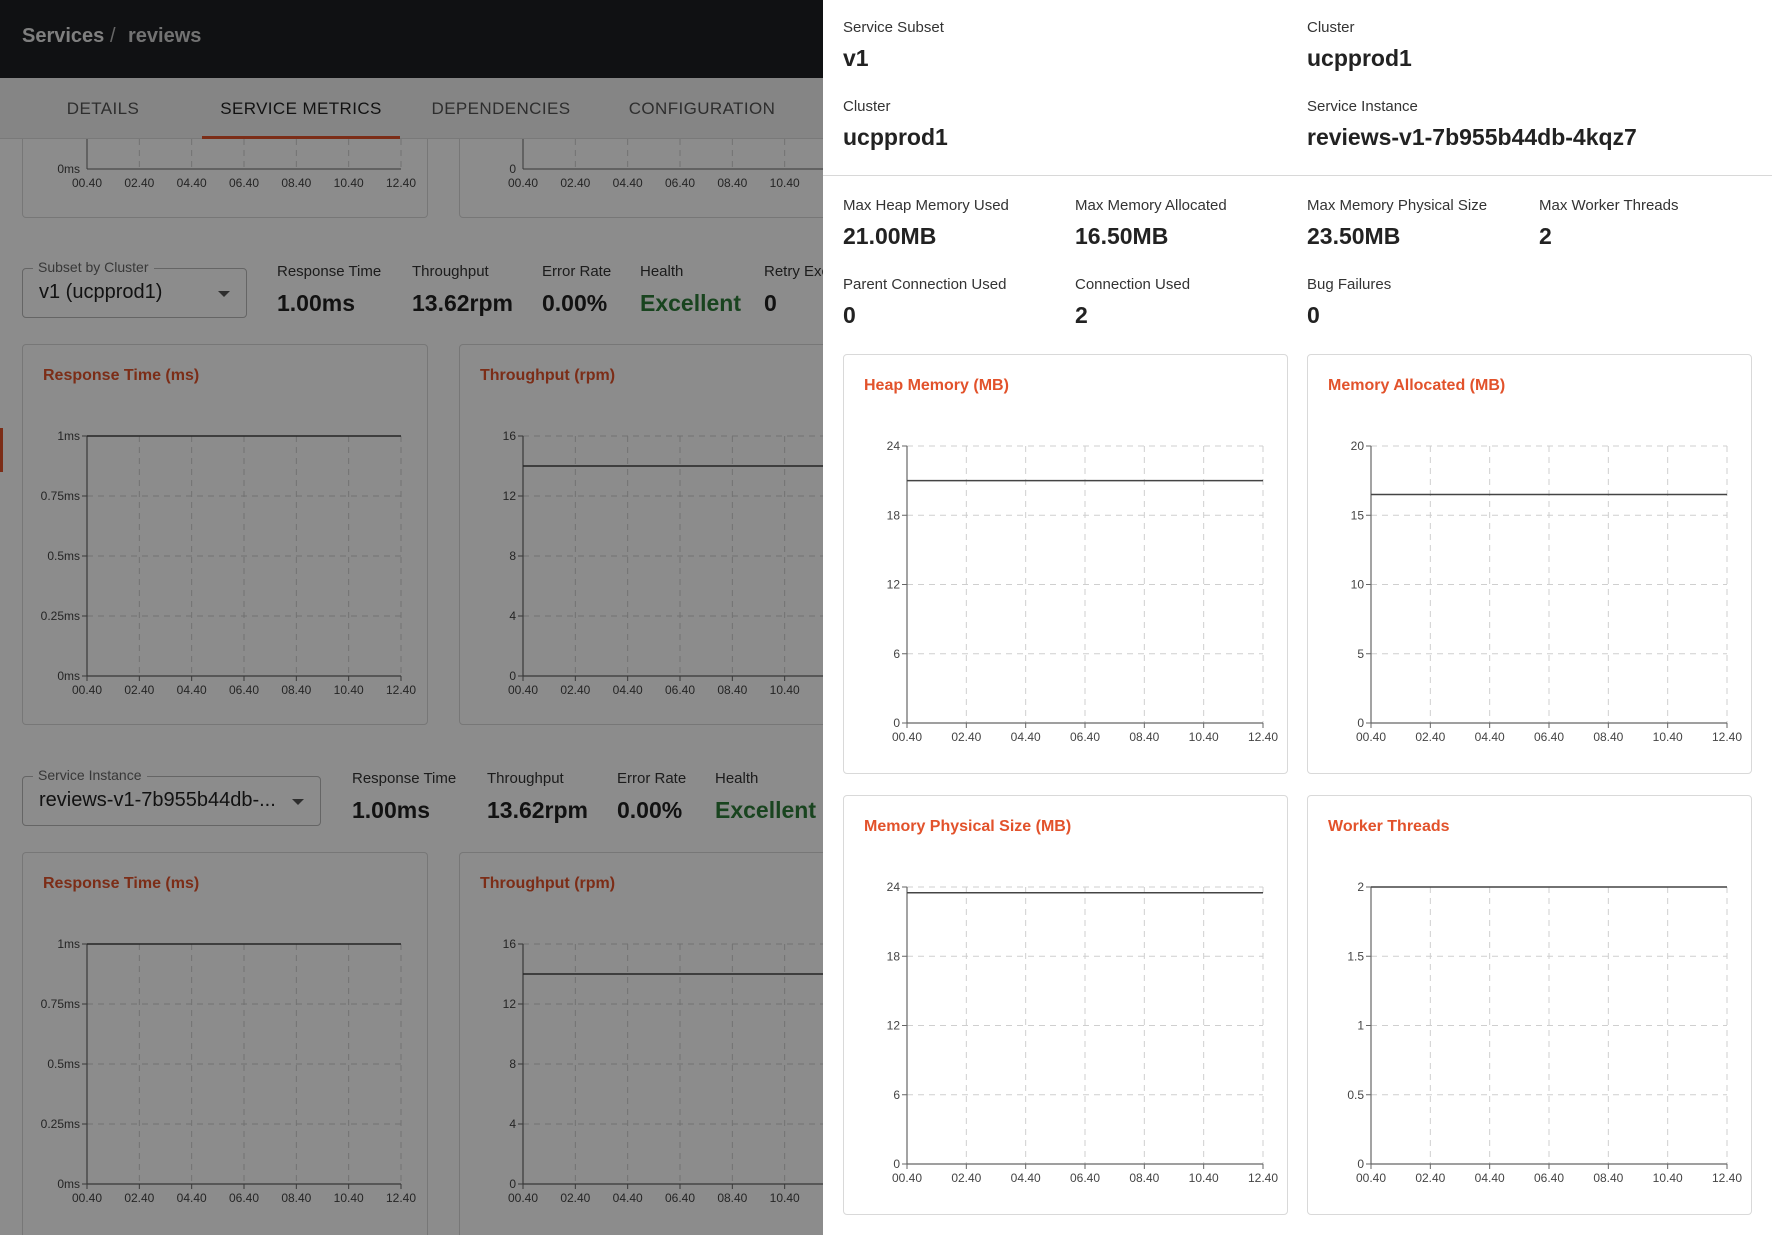 Image resolution: width=1772 pixels, height=1235 pixels. Describe the element at coordinates (63, 556) in the screenshot. I see `y-tick-label: 0.5ms` at that location.